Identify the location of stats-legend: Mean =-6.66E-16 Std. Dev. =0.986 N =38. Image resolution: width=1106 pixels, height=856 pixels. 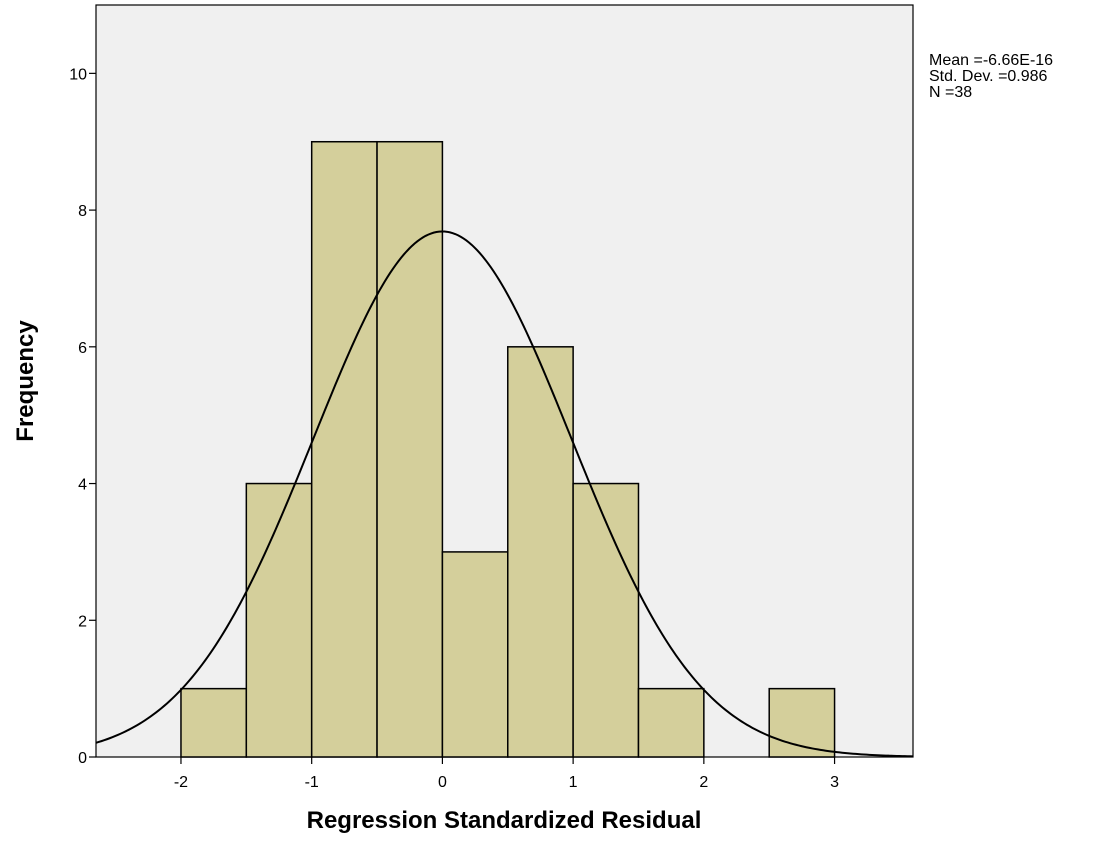
(991, 77).